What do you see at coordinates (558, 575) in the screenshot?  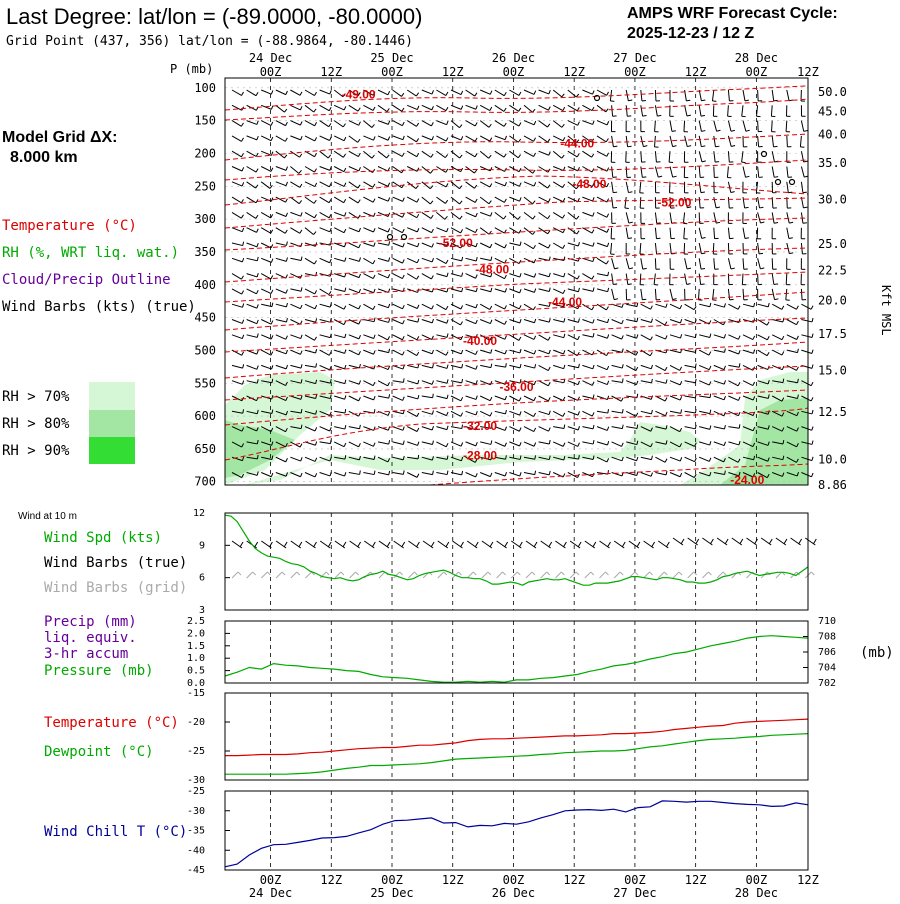 I see `surface-barb-grid` at bounding box center [558, 575].